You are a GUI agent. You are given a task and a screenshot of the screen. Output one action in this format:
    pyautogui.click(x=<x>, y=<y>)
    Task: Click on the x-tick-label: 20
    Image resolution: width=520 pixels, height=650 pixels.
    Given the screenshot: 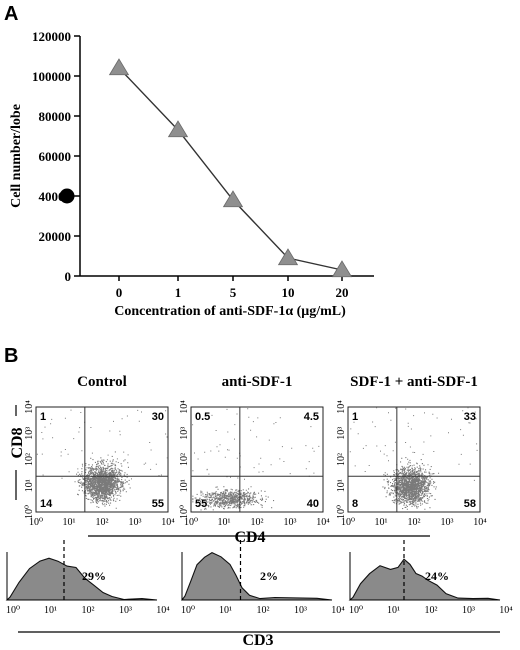 What is the action you would take?
    pyautogui.click(x=342, y=292)
    